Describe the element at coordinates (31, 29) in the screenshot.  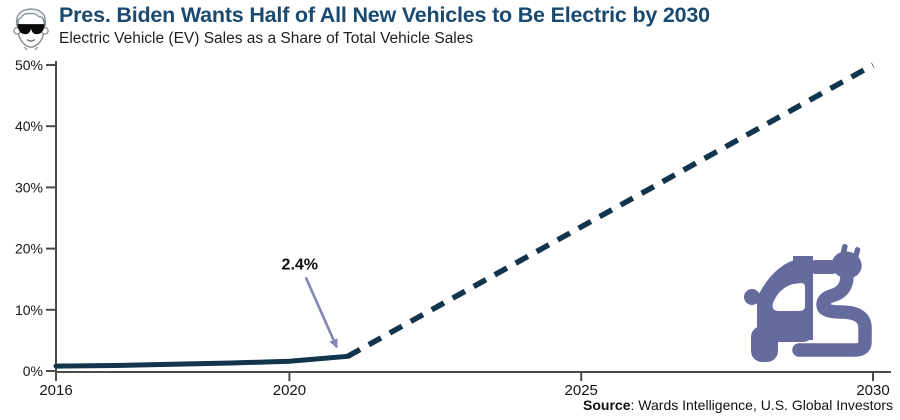
I see `biden-face-icon` at that location.